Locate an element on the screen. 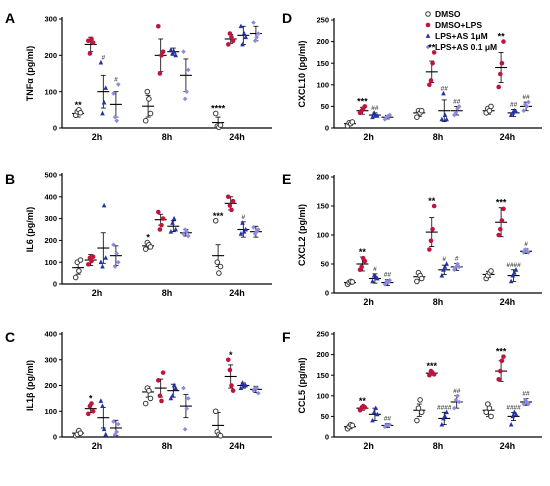  significance-mark: #### is located at coordinates (513, 265).